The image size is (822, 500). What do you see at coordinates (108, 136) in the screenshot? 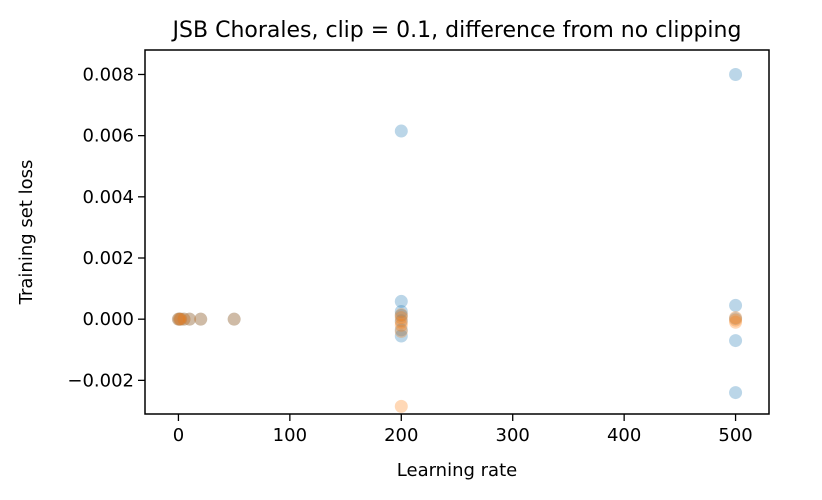
I see `y-tick-label: 0.006` at bounding box center [108, 136].